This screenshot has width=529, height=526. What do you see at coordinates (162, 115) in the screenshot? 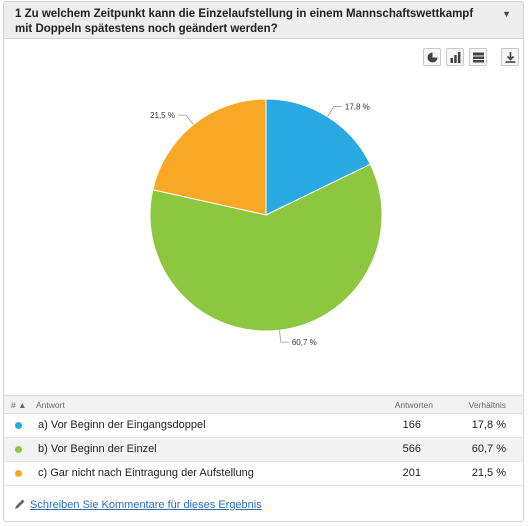
I see `slice-label: 21,5 %` at bounding box center [162, 115].